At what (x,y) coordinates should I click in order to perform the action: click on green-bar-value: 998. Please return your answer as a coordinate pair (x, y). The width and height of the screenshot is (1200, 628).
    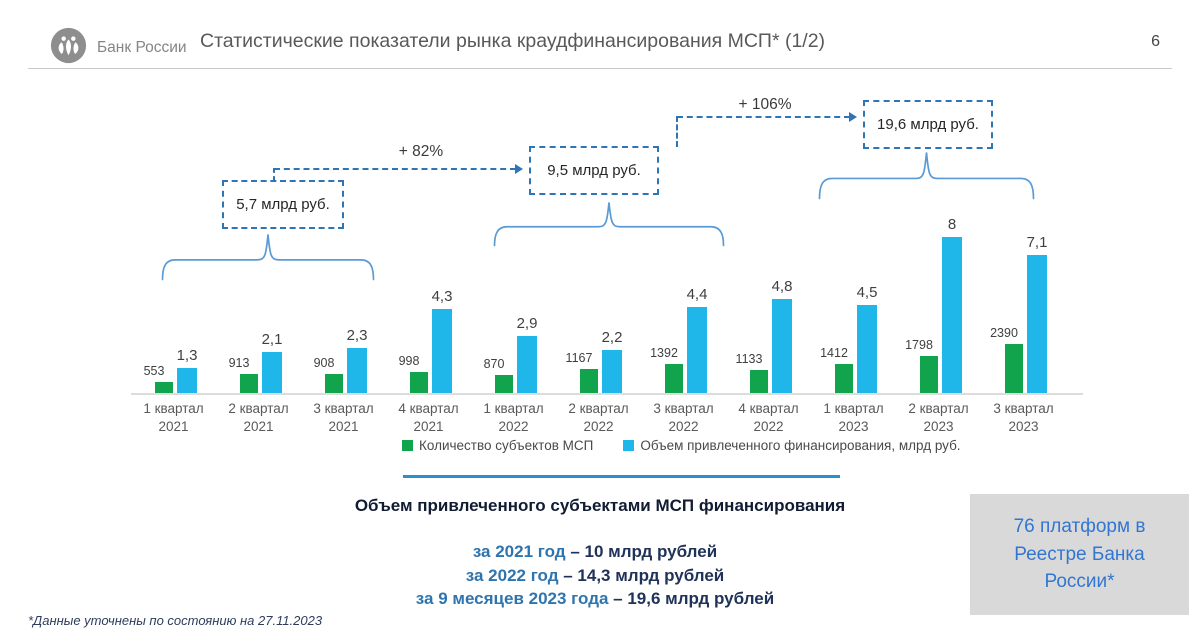
    Looking at the image, I should click on (409, 361).